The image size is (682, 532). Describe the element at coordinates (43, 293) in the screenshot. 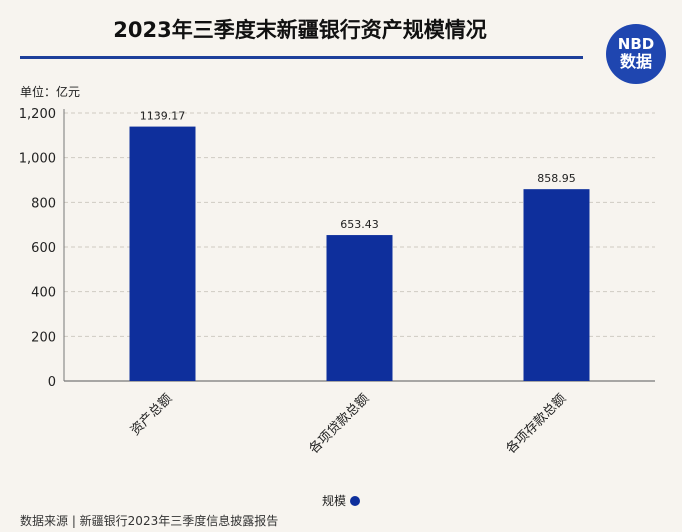

I see `y-tick-label: 400` at that location.